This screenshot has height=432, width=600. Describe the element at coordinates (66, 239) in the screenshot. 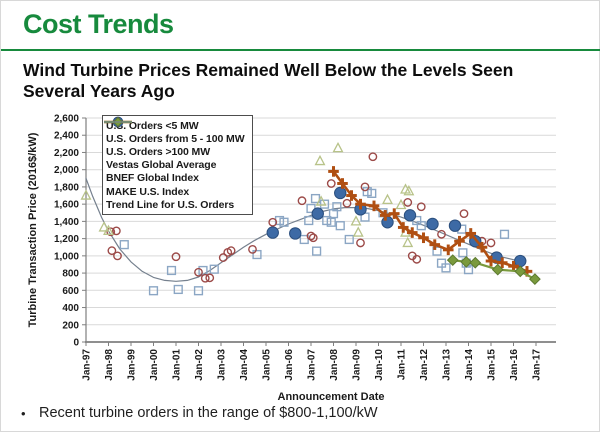

I see `y-tick-label: 1,200` at that location.